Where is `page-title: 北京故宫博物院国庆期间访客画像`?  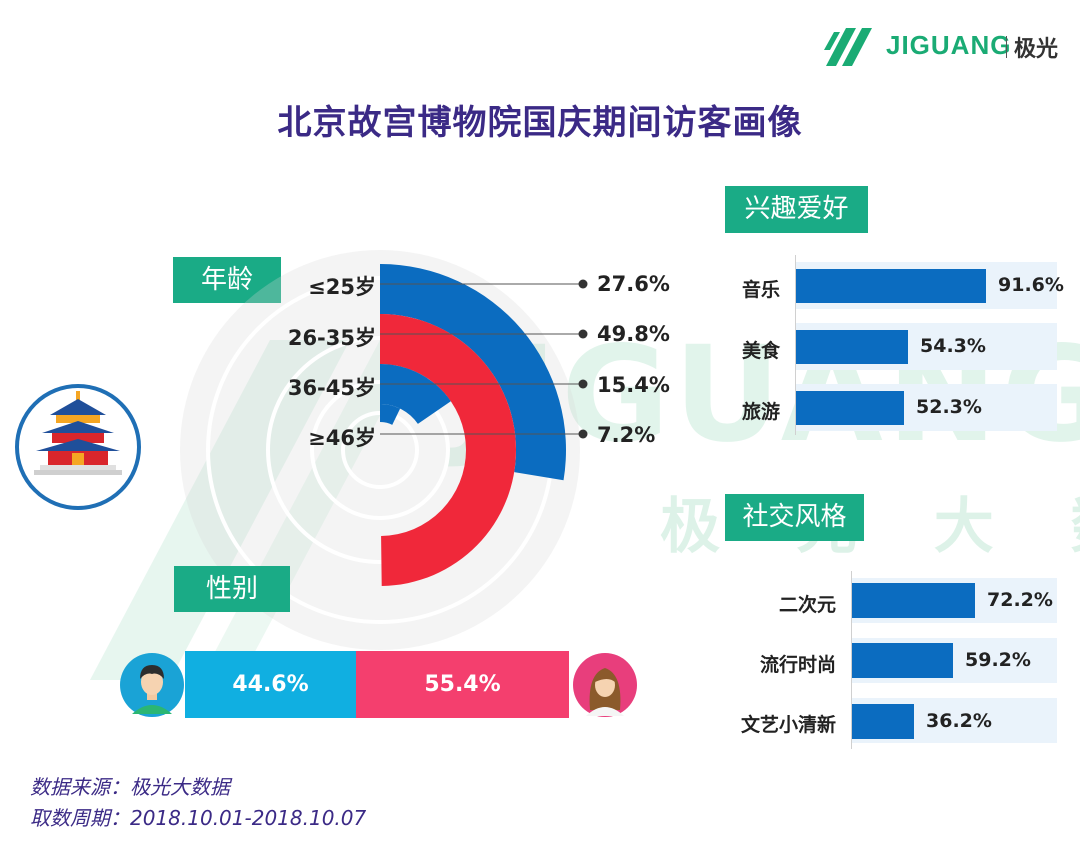
page-title: 北京故宫博物院国庆期间访客画像 is located at coordinates (540, 123).